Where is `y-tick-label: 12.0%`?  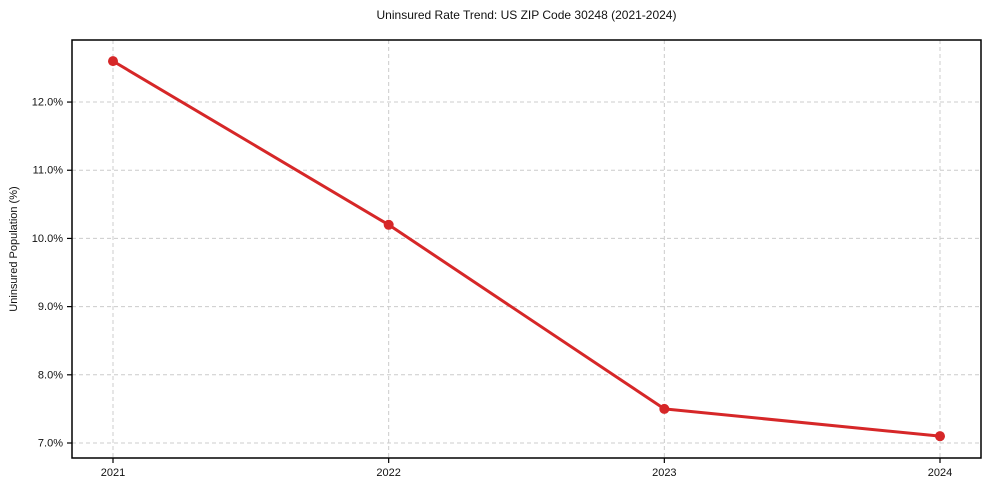
y-tick-label: 12.0% is located at coordinates (47, 103).